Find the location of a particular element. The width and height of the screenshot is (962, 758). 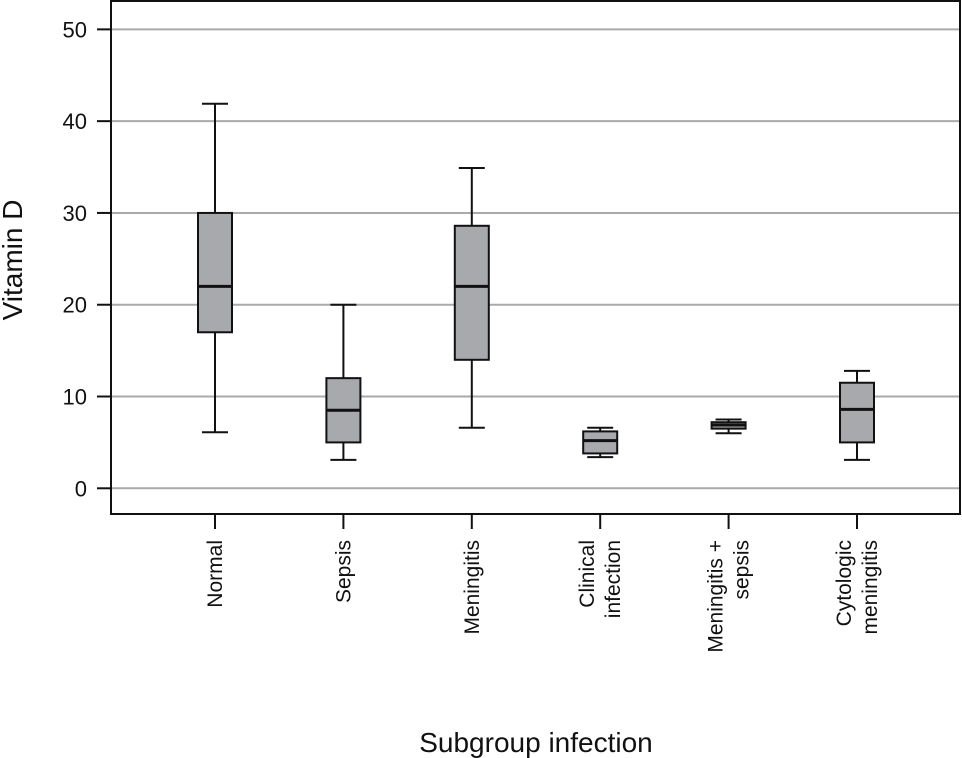

y-tick-label: 0 is located at coordinates (81, 488).